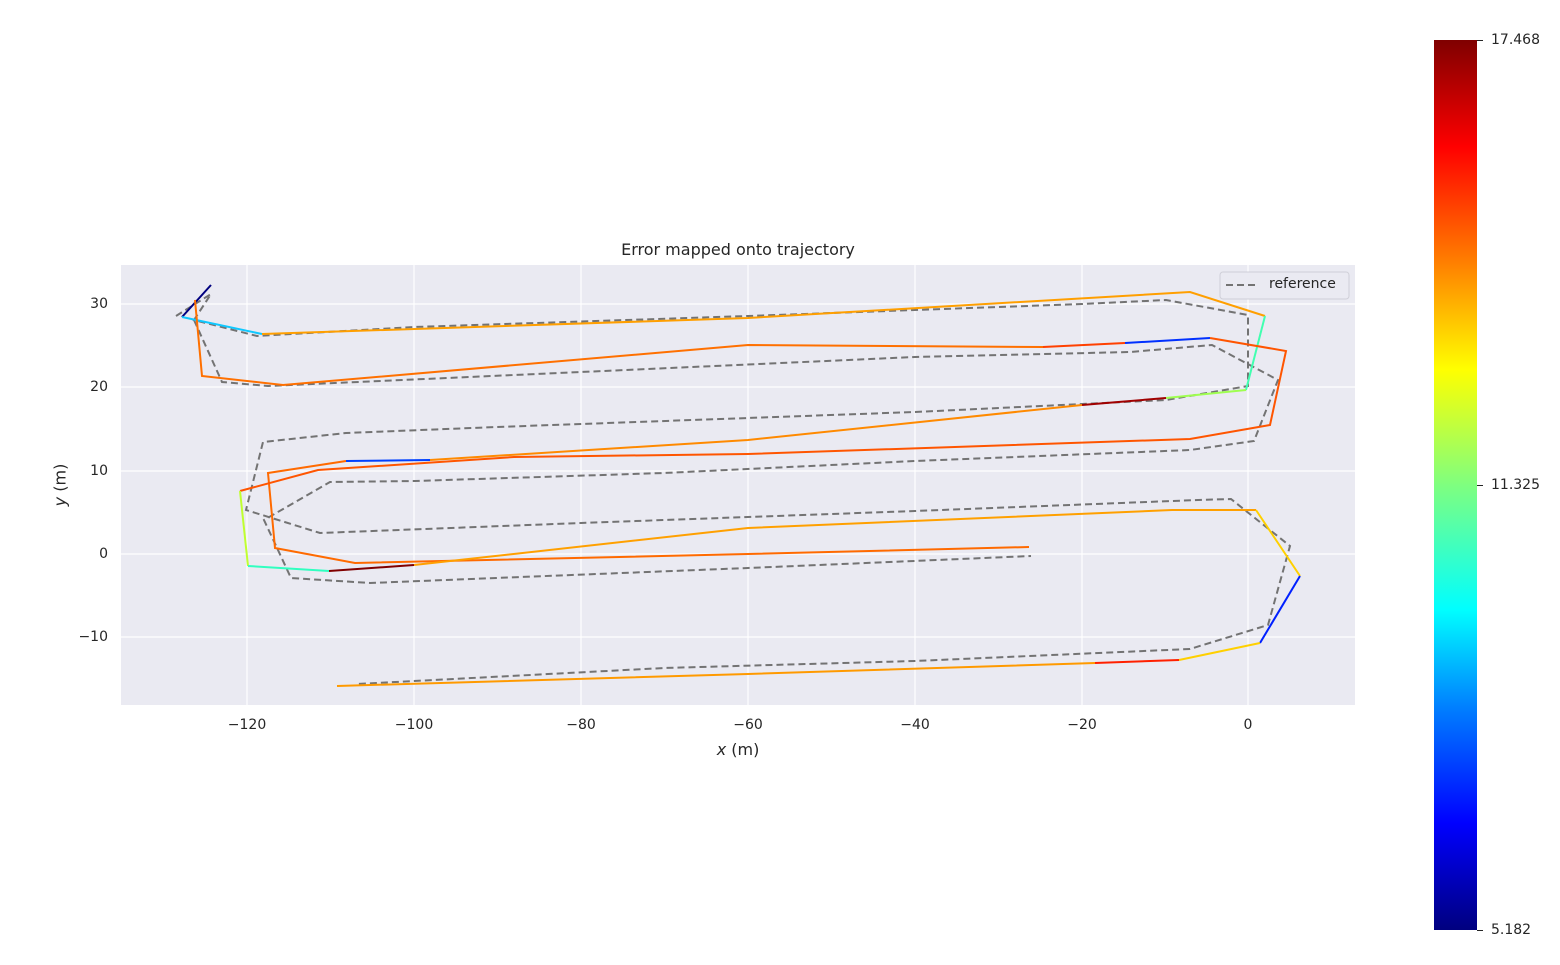  I want to click on colorbar, so click(1455, 485).